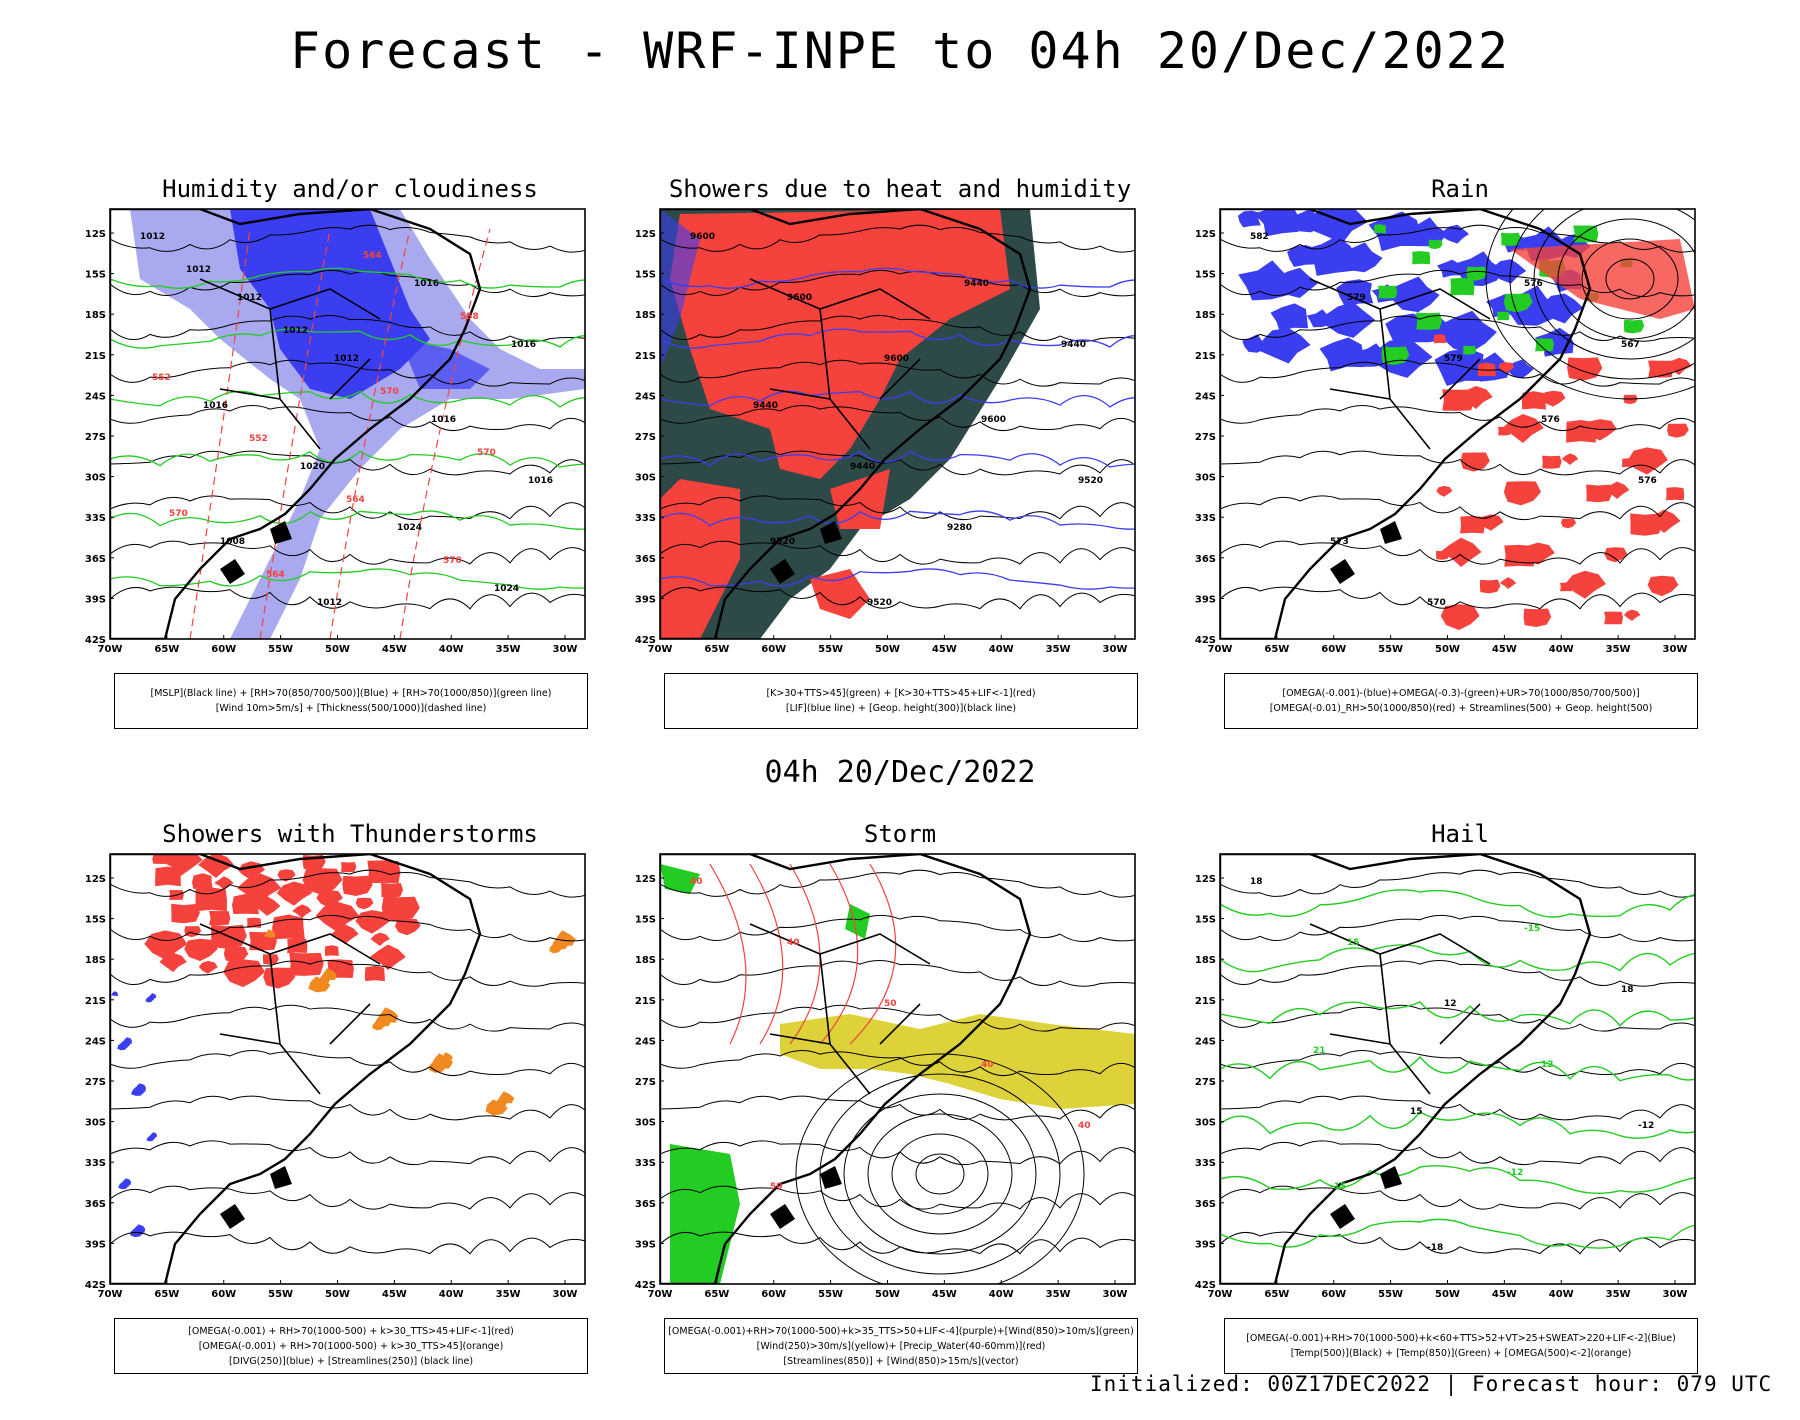 This screenshot has width=1800, height=1420. I want to click on lat-label: 27S, so click(95, 1082).